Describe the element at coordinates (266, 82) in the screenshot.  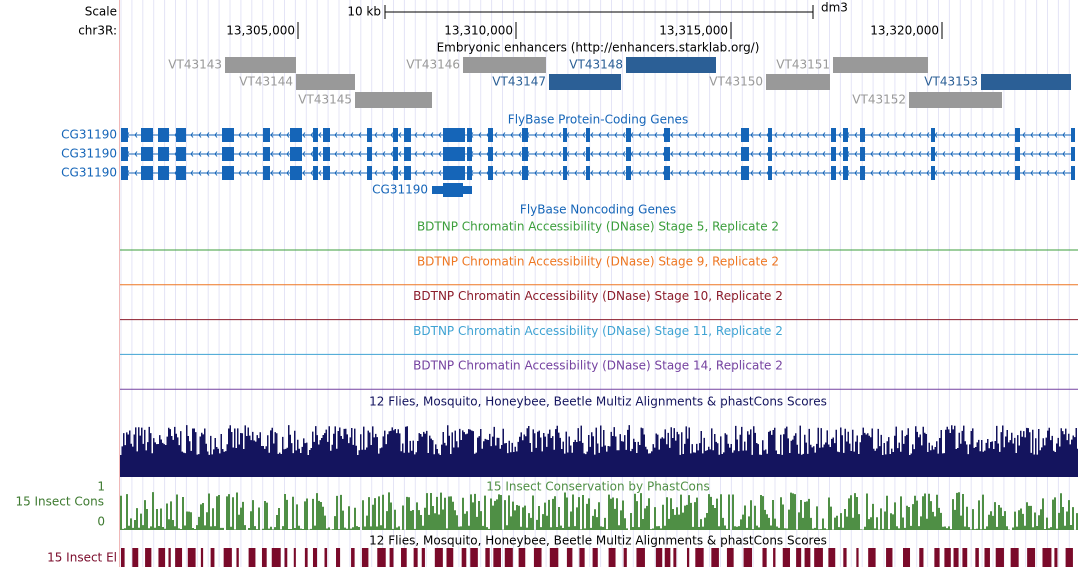
I see `enhancer-label: VT43144` at that location.